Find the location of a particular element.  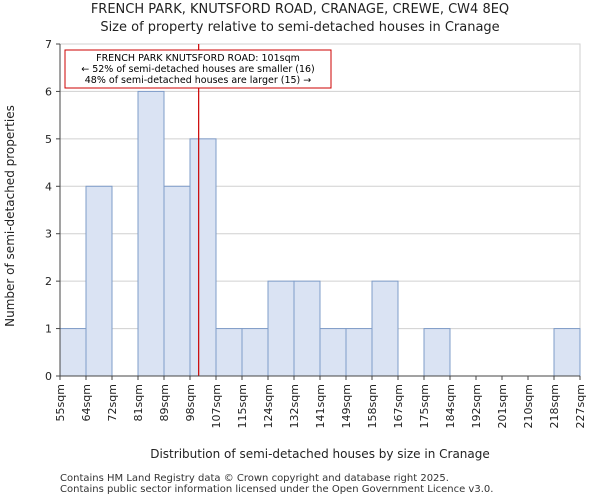

y-tick-label: 2 is located at coordinates (48, 281).